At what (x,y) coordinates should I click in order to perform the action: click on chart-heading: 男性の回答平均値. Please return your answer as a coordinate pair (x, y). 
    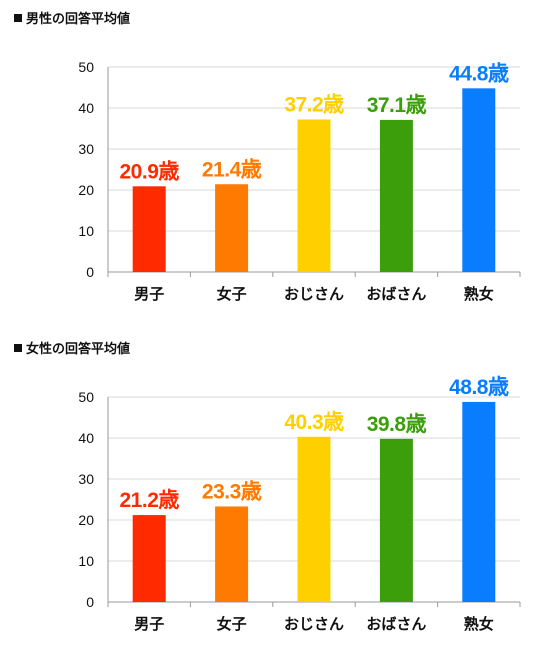
    Looking at the image, I should click on (72, 17).